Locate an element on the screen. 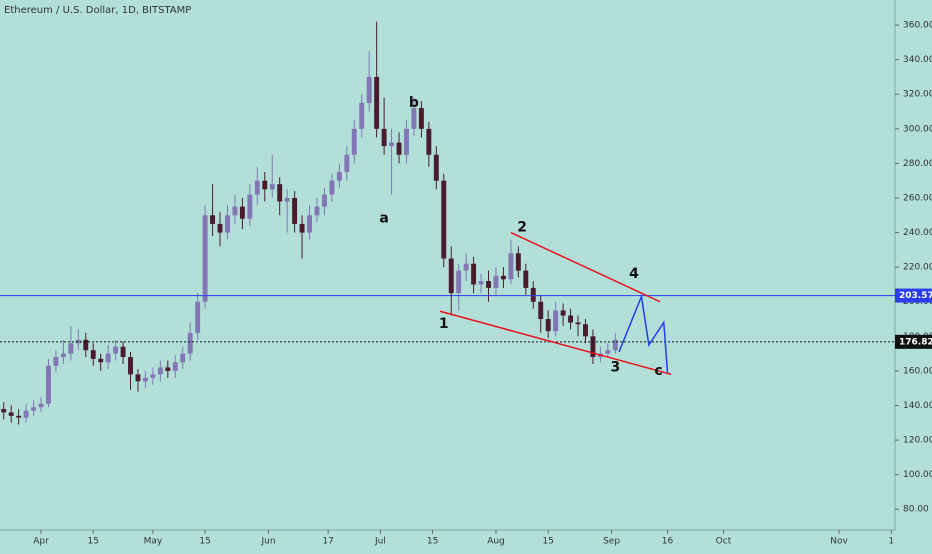 This screenshot has height=554, width=932. x-tick-label: 16 is located at coordinates (668, 542).